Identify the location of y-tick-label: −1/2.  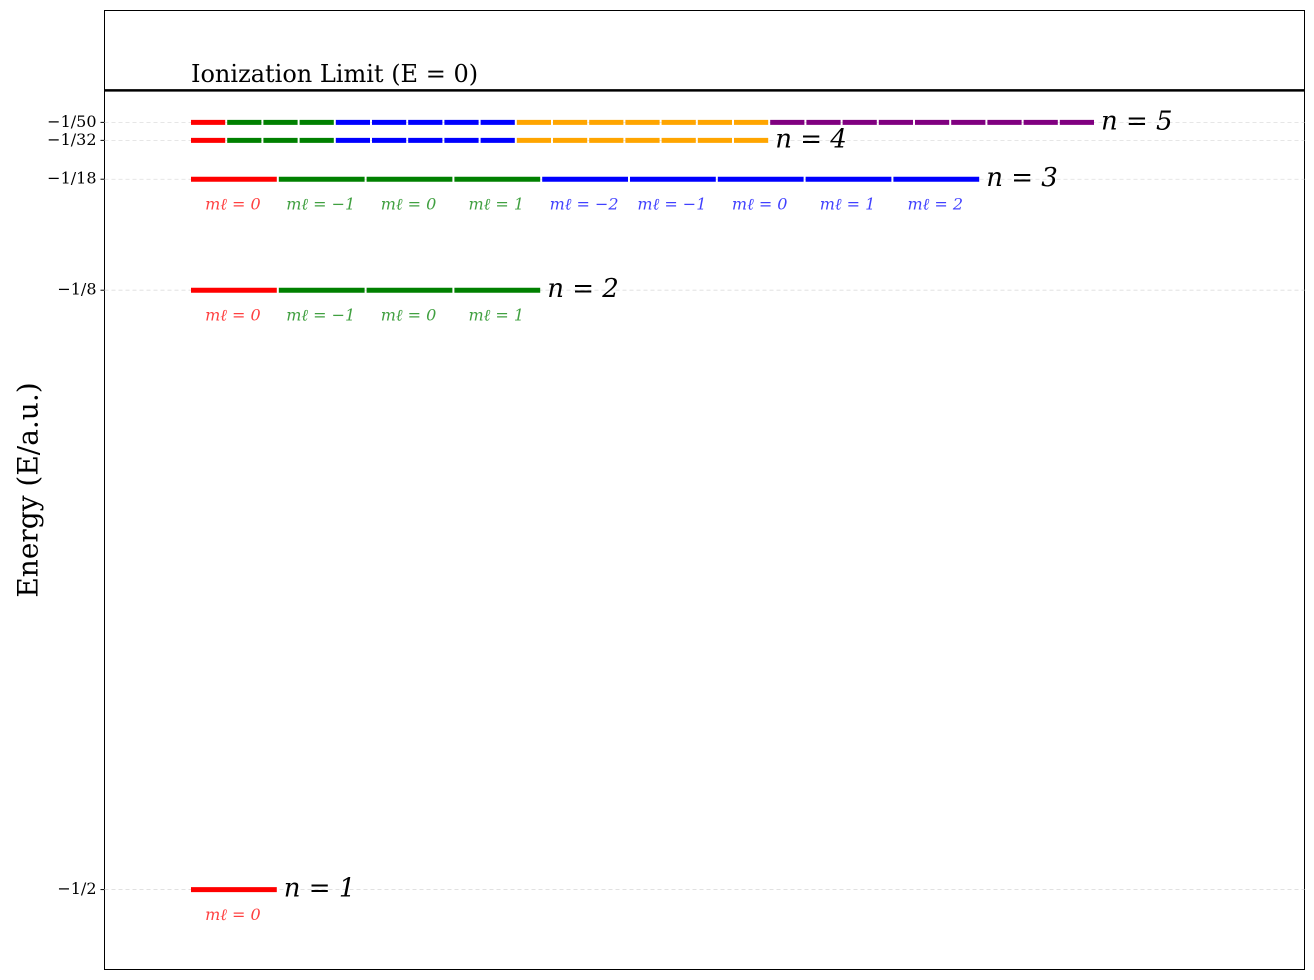
(76, 888).